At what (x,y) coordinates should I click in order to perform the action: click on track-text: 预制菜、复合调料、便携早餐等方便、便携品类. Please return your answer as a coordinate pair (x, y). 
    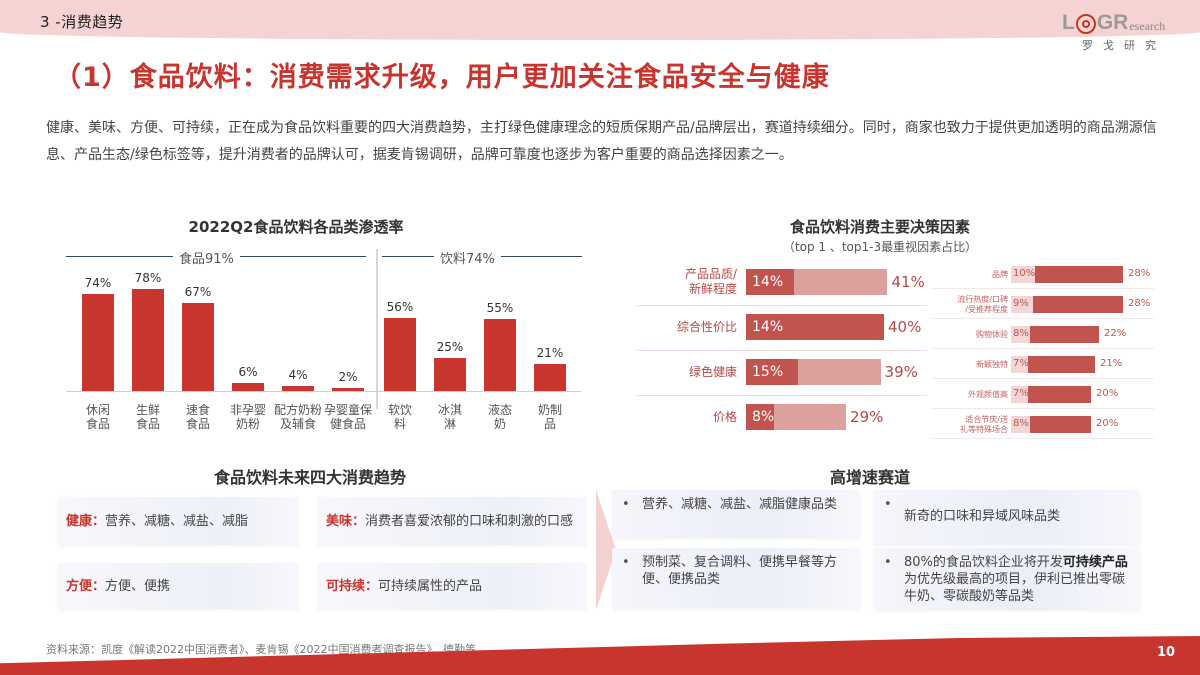
    Looking at the image, I should click on (747, 571).